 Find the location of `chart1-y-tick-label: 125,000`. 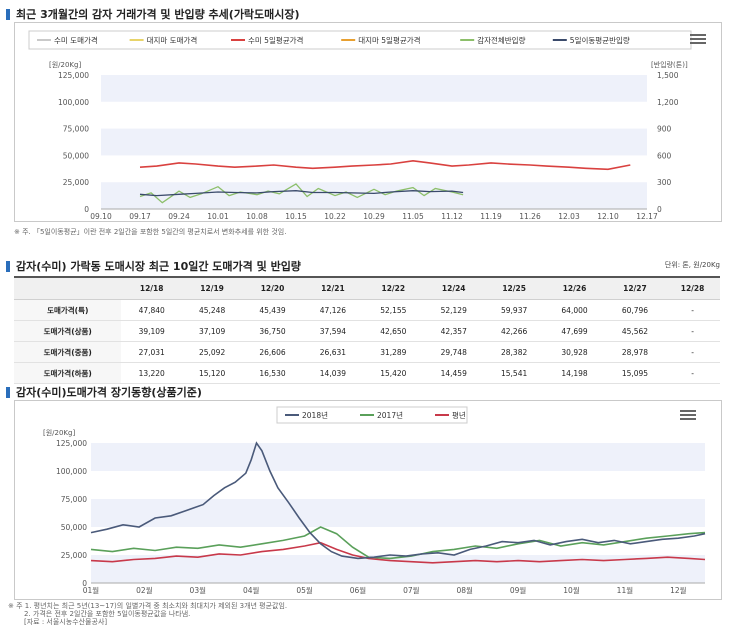

chart1-y-tick-label: 125,000 is located at coordinates (73, 75).